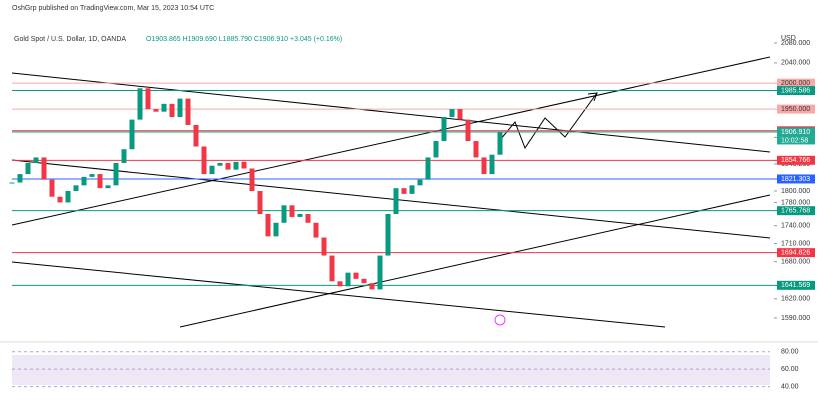 This screenshot has height=404, width=818. What do you see at coordinates (795, 226) in the screenshot?
I see `y-tick-label: 1740.000` at bounding box center [795, 226].